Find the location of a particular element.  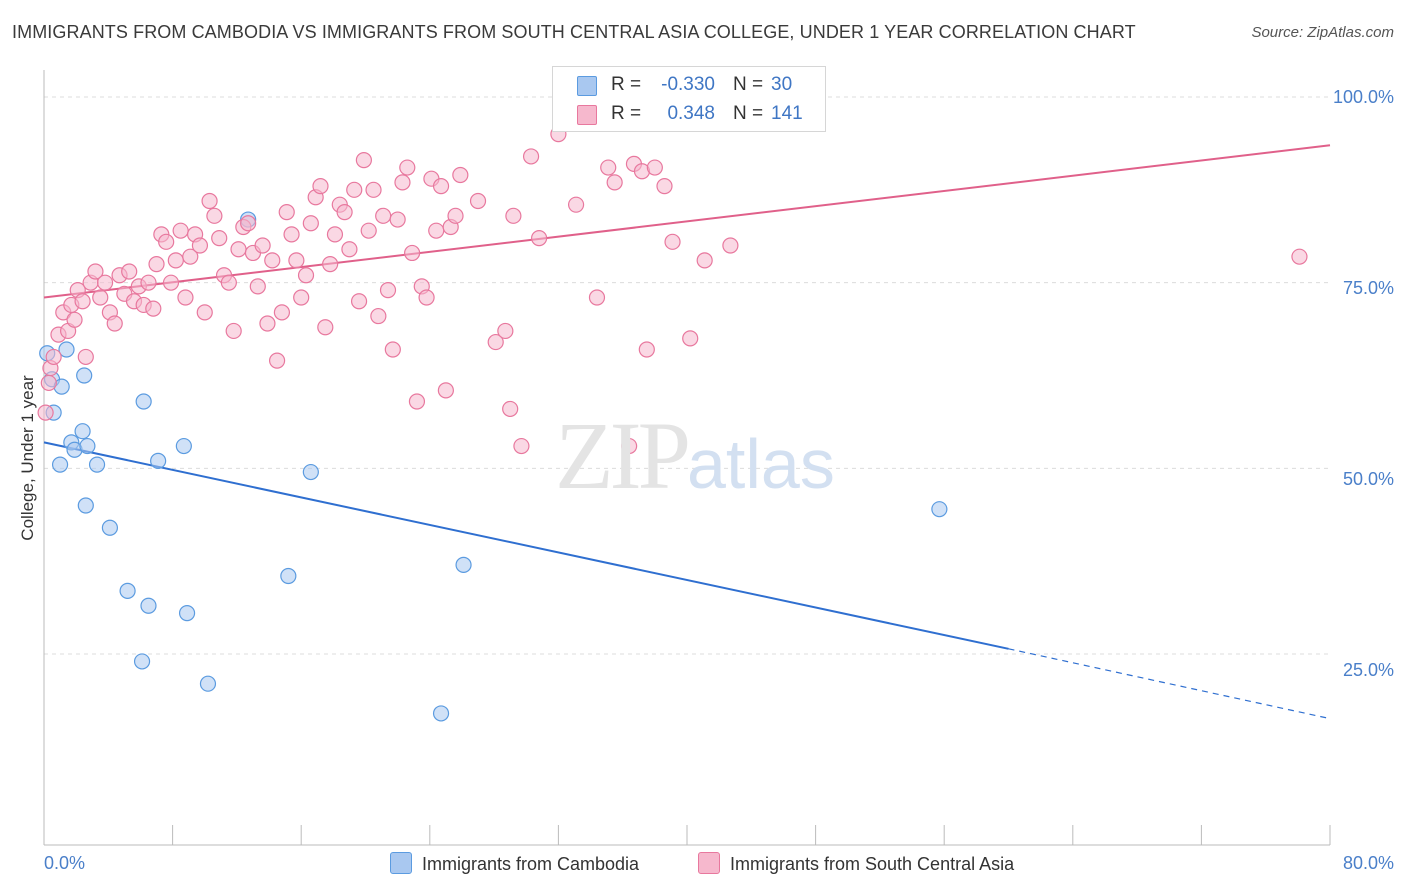

y-tick-label-100: 100.0% is located at coordinates (1363, 97).